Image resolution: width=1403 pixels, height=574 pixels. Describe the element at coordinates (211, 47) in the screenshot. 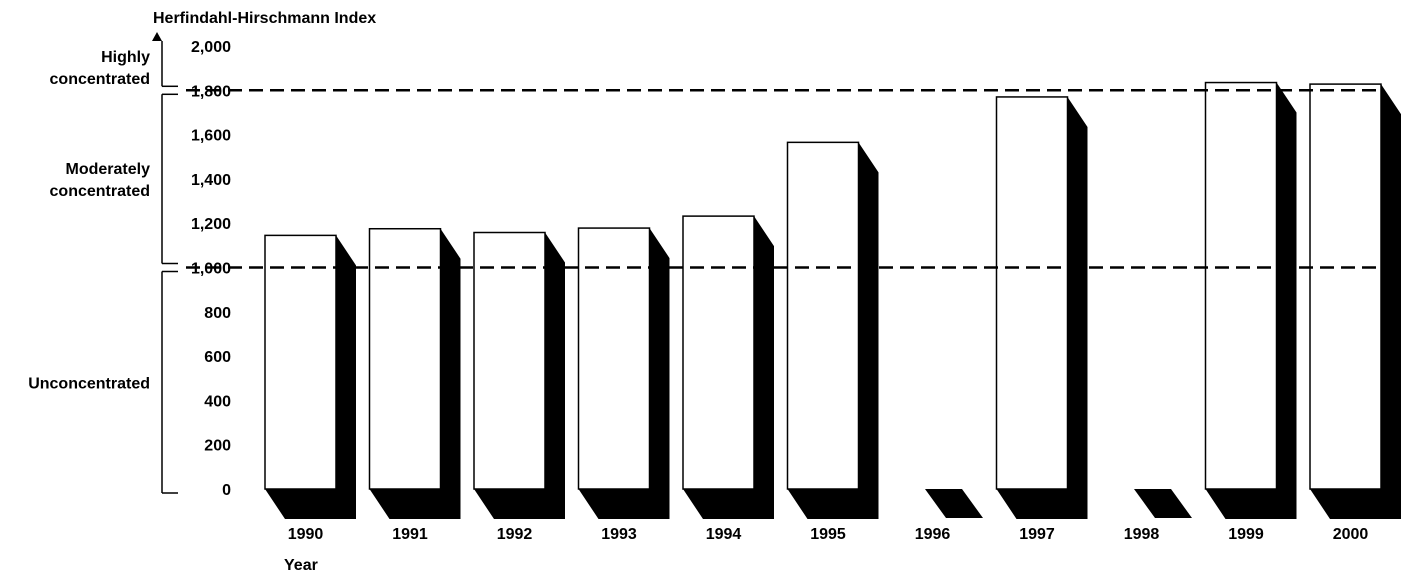

I see `y-tick-label: 2,000` at that location.